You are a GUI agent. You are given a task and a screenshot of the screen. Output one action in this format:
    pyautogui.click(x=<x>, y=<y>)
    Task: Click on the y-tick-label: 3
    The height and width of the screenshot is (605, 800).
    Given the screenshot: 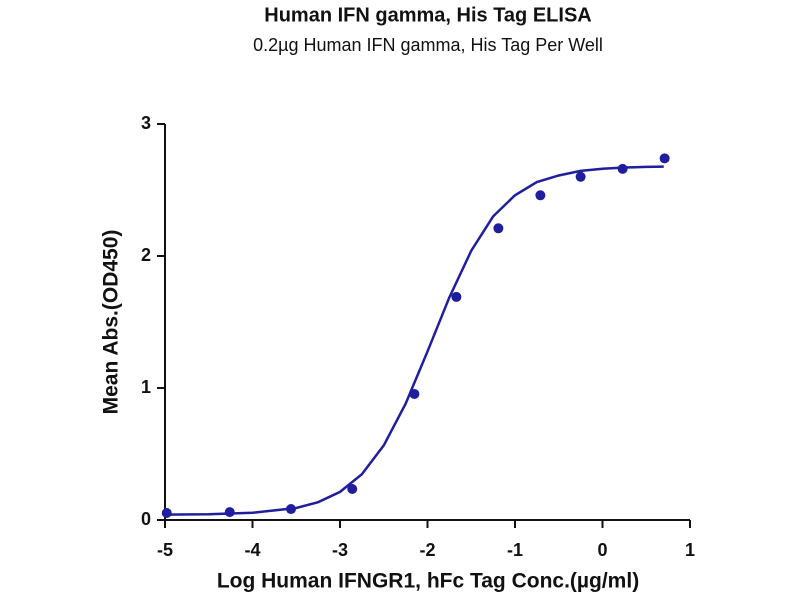 What is the action you would take?
    pyautogui.click(x=146, y=123)
    